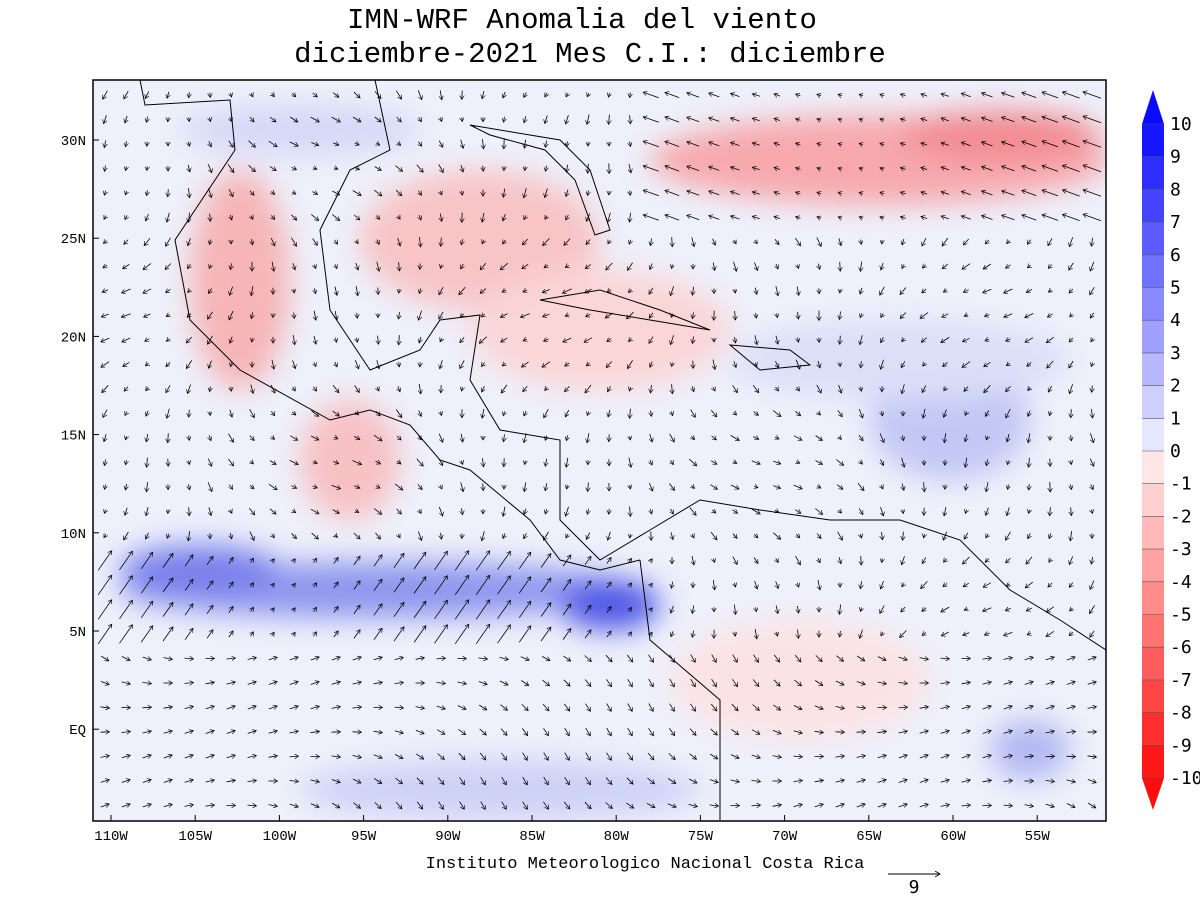  What do you see at coordinates (625, 310) in the screenshot?
I see `cuba` at bounding box center [625, 310].